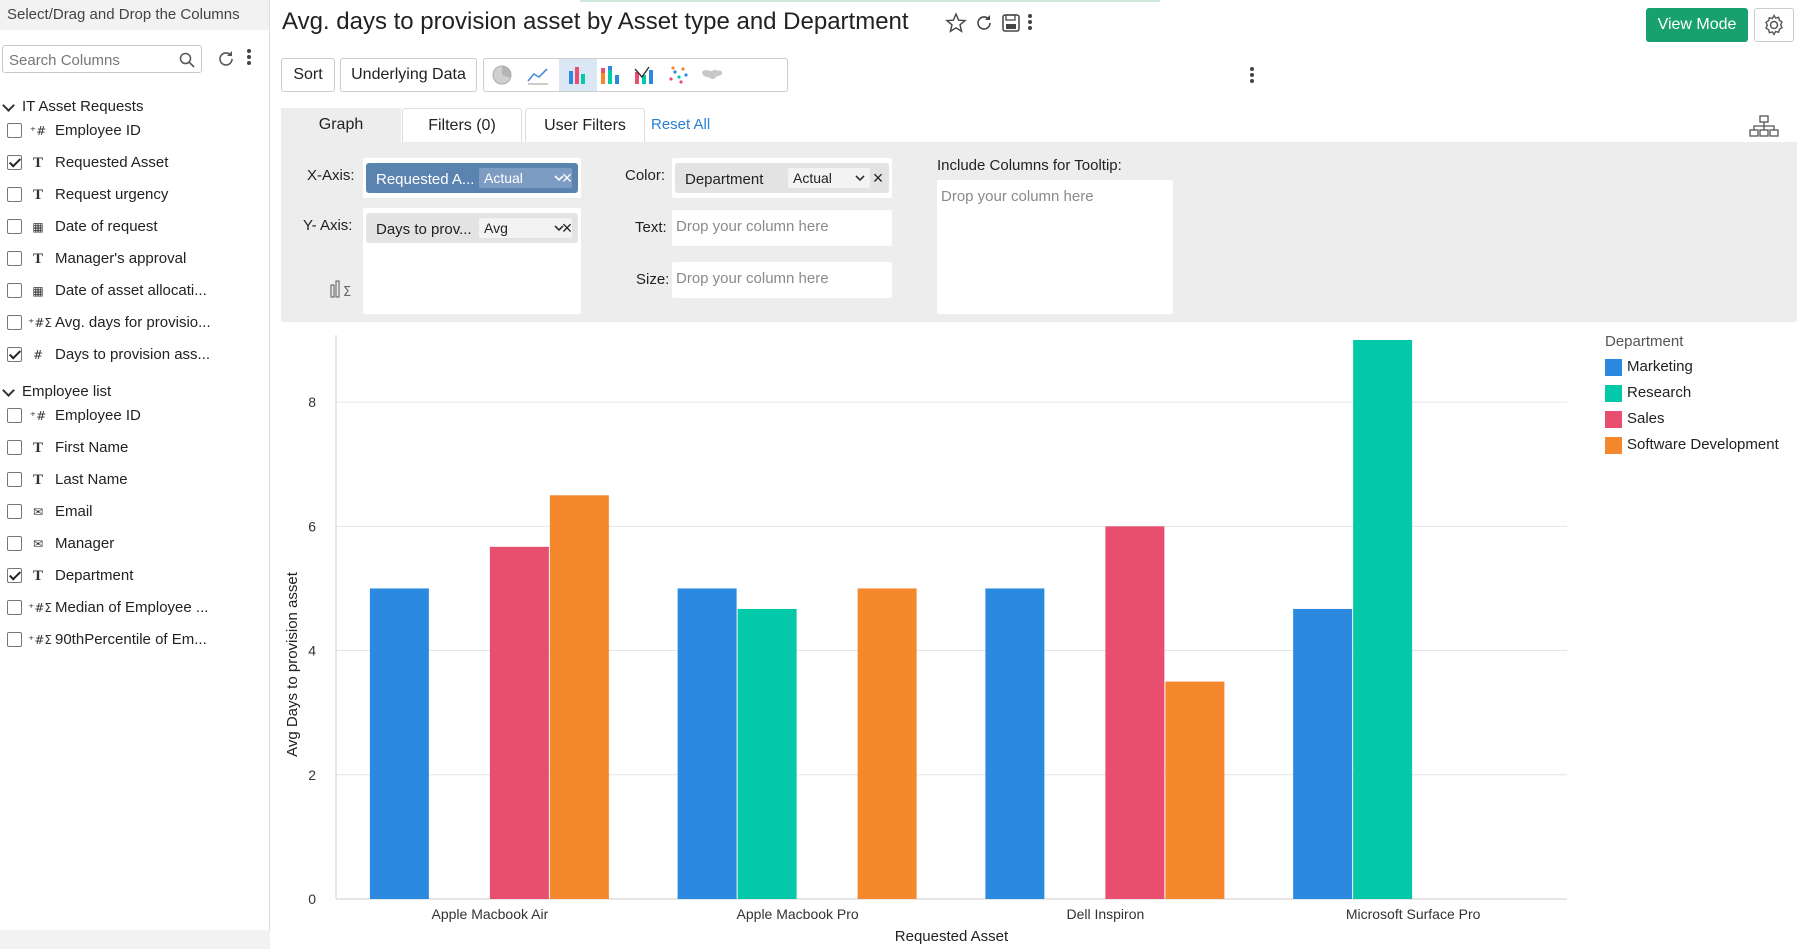 This screenshot has height=949, width=1800. Describe the element at coordinates (1774, 25) in the screenshot. I see `settings-button` at that location.